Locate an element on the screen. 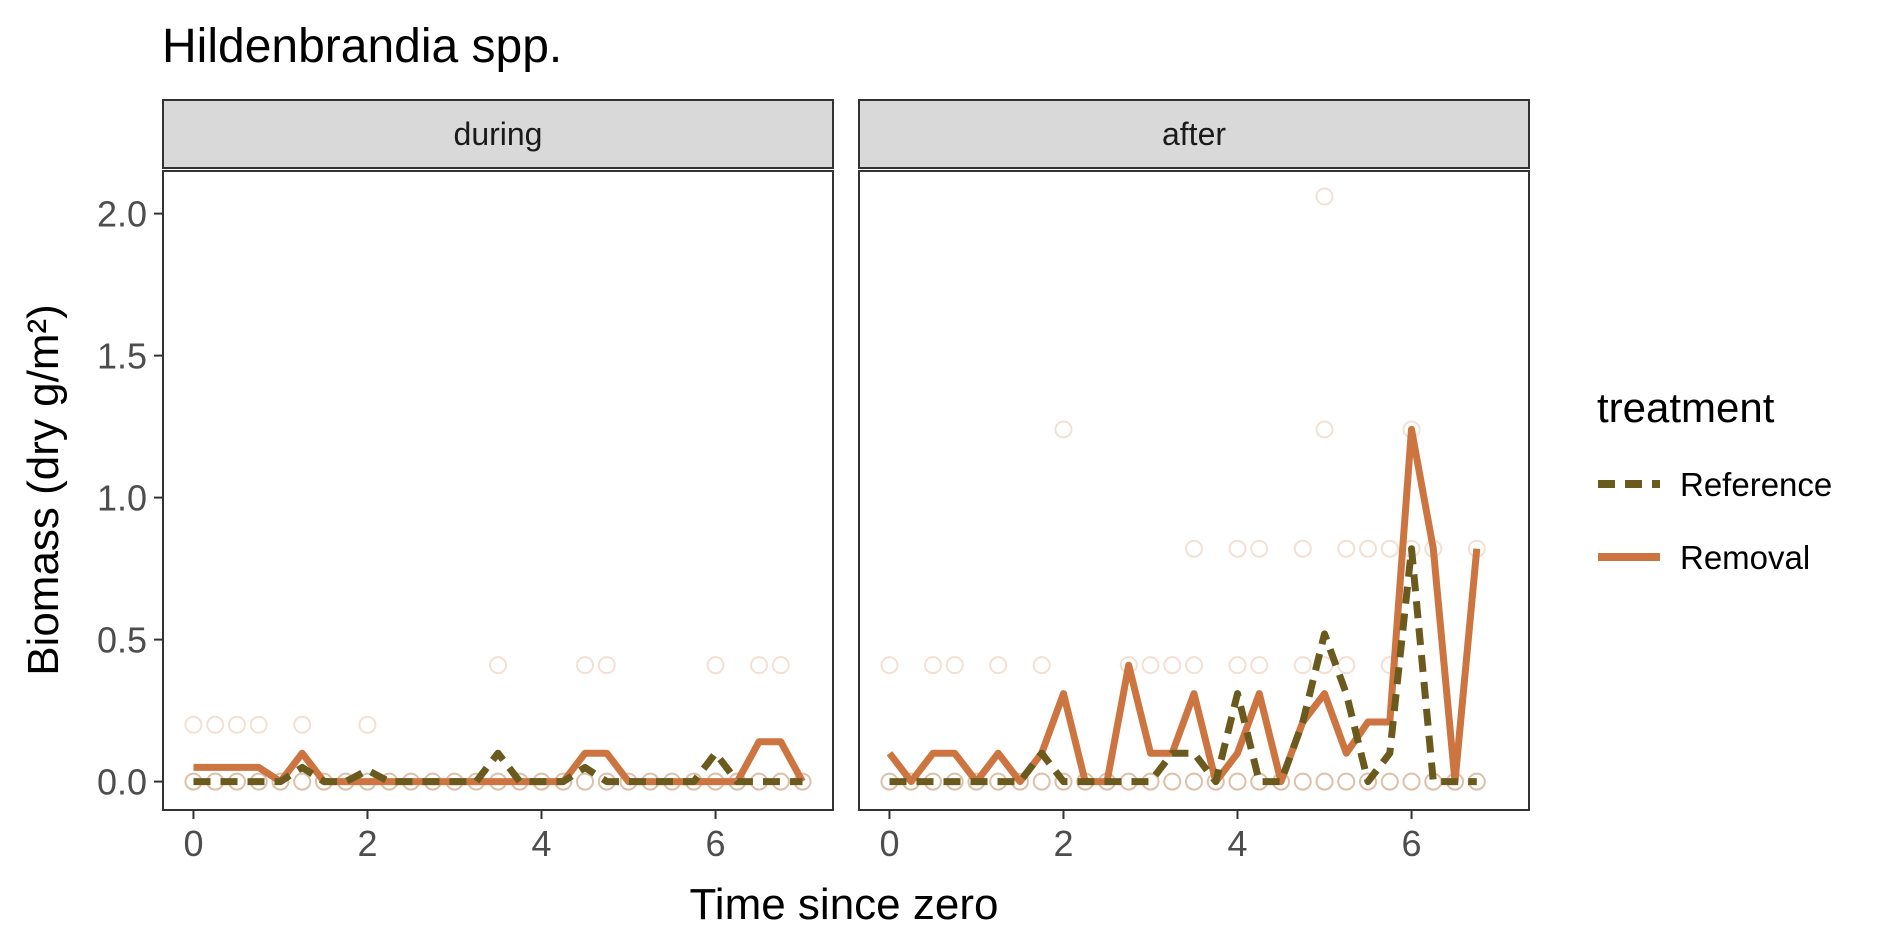 This screenshot has height=944, width=1889. legend-label: Removal is located at coordinates (1745, 557).